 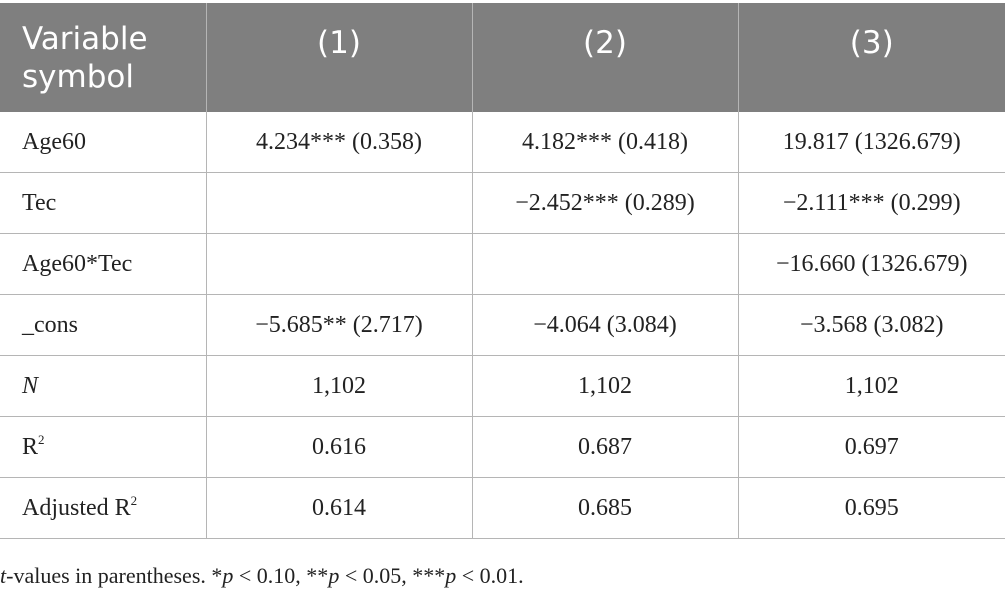 What do you see at coordinates (605, 203) in the screenshot?
I see `cell-col-2: −2.452*** (0.289)` at bounding box center [605, 203].